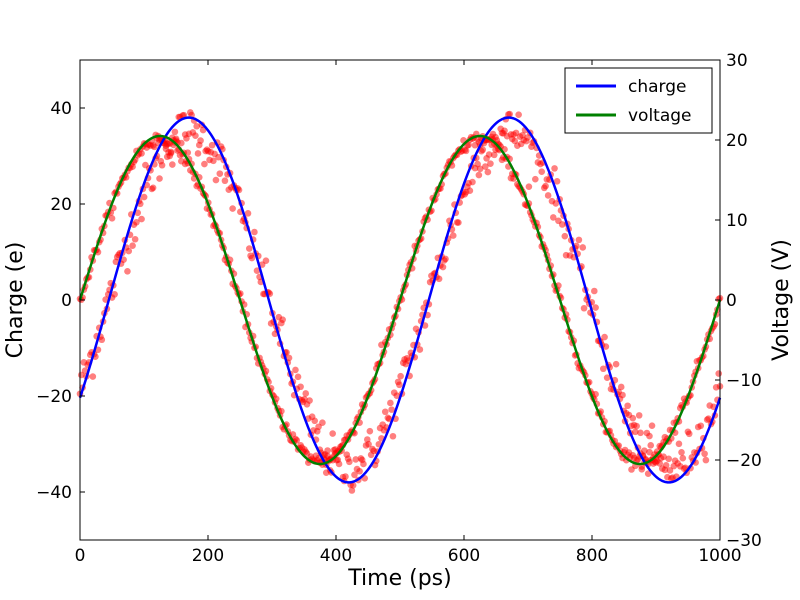  What do you see at coordinates (54, 493) in the screenshot?
I see `y-tick-label: −40` at bounding box center [54, 493].